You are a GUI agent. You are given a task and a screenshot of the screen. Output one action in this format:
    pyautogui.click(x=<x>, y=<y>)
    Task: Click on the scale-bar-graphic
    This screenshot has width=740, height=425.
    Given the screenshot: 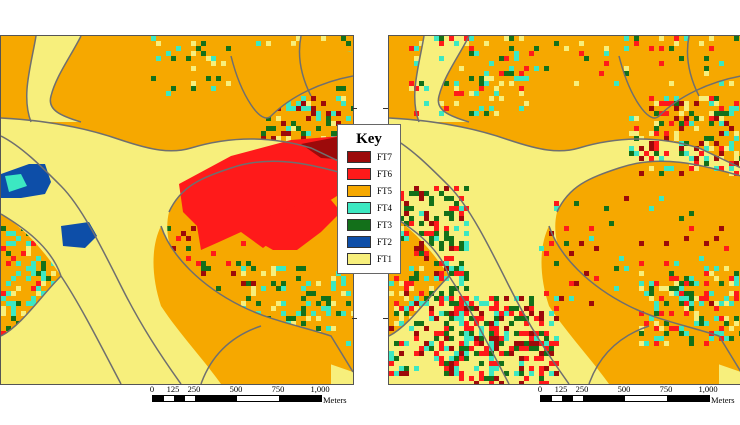 What is the action you would take?
    pyautogui.click(x=237, y=398)
    